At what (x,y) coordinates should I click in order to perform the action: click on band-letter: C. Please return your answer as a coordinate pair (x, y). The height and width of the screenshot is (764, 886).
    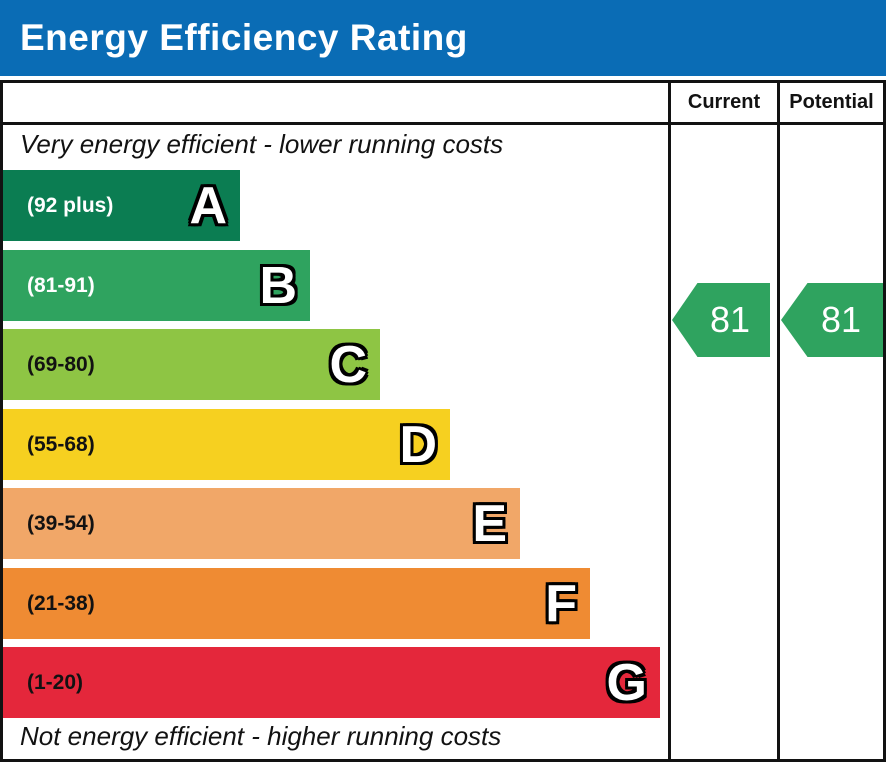
    Looking at the image, I should click on (348, 364).